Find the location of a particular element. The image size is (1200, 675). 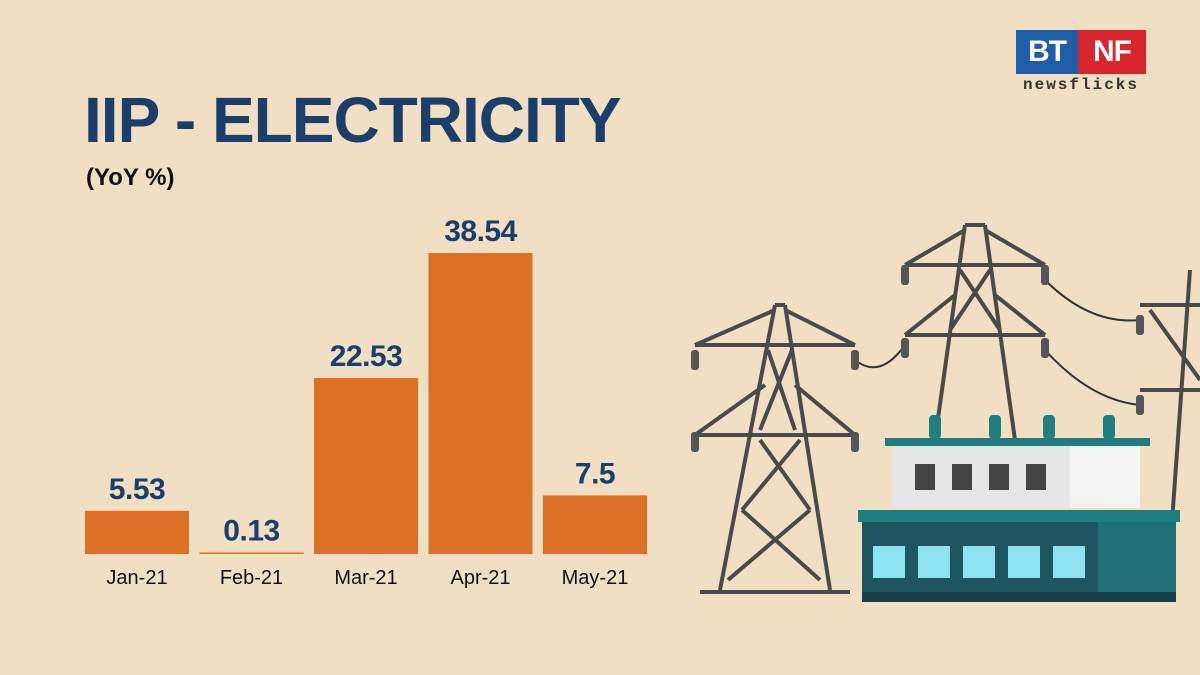

value-label-jan-21: 5.53 is located at coordinates (137, 489).